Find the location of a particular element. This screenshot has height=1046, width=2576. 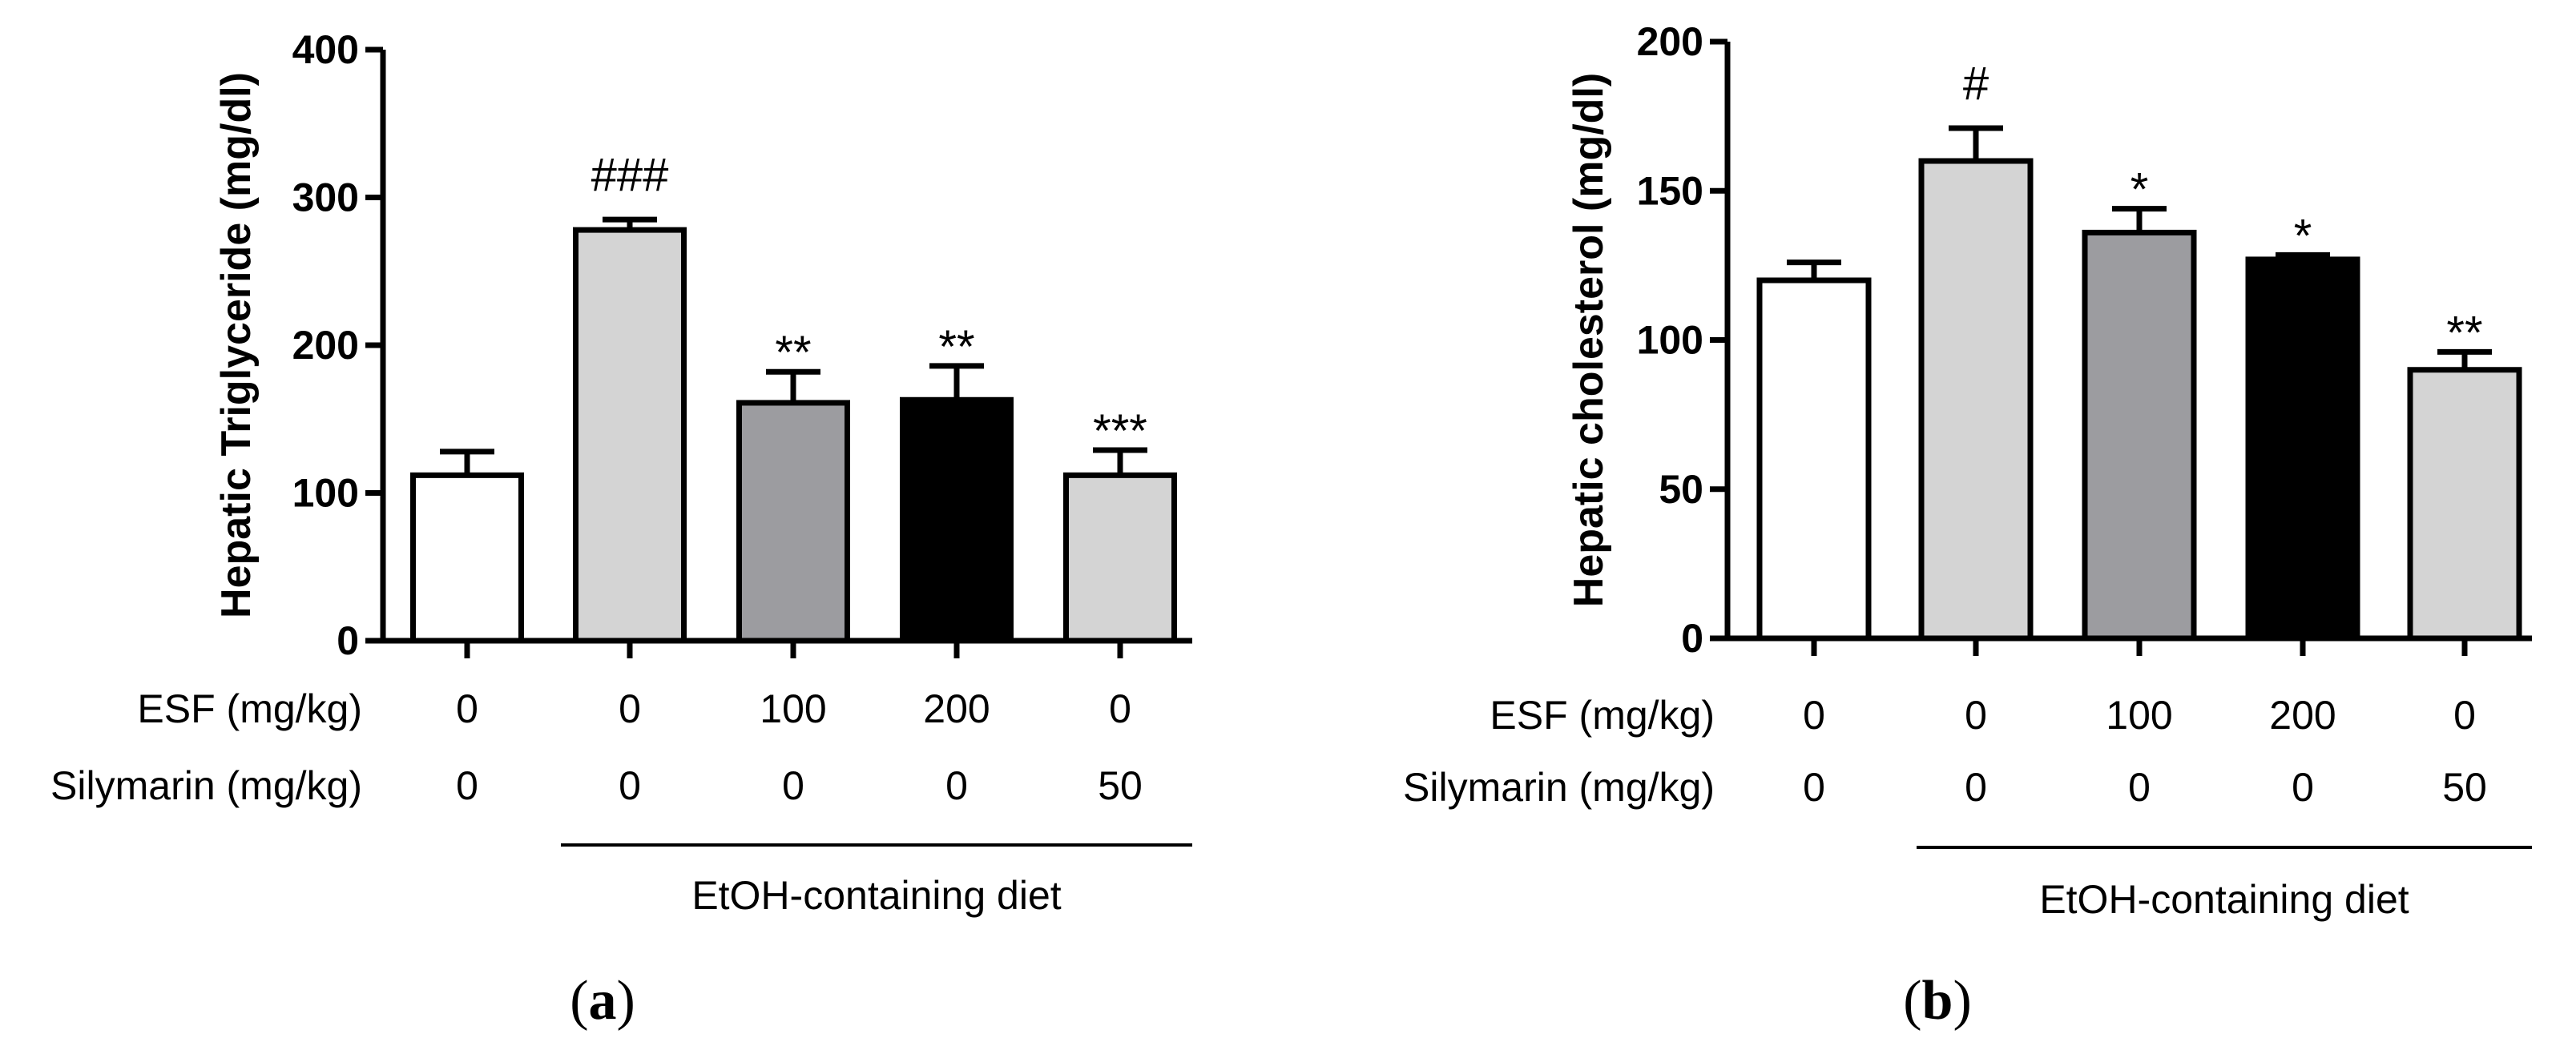

significance-marker: *** is located at coordinates (1120, 431).